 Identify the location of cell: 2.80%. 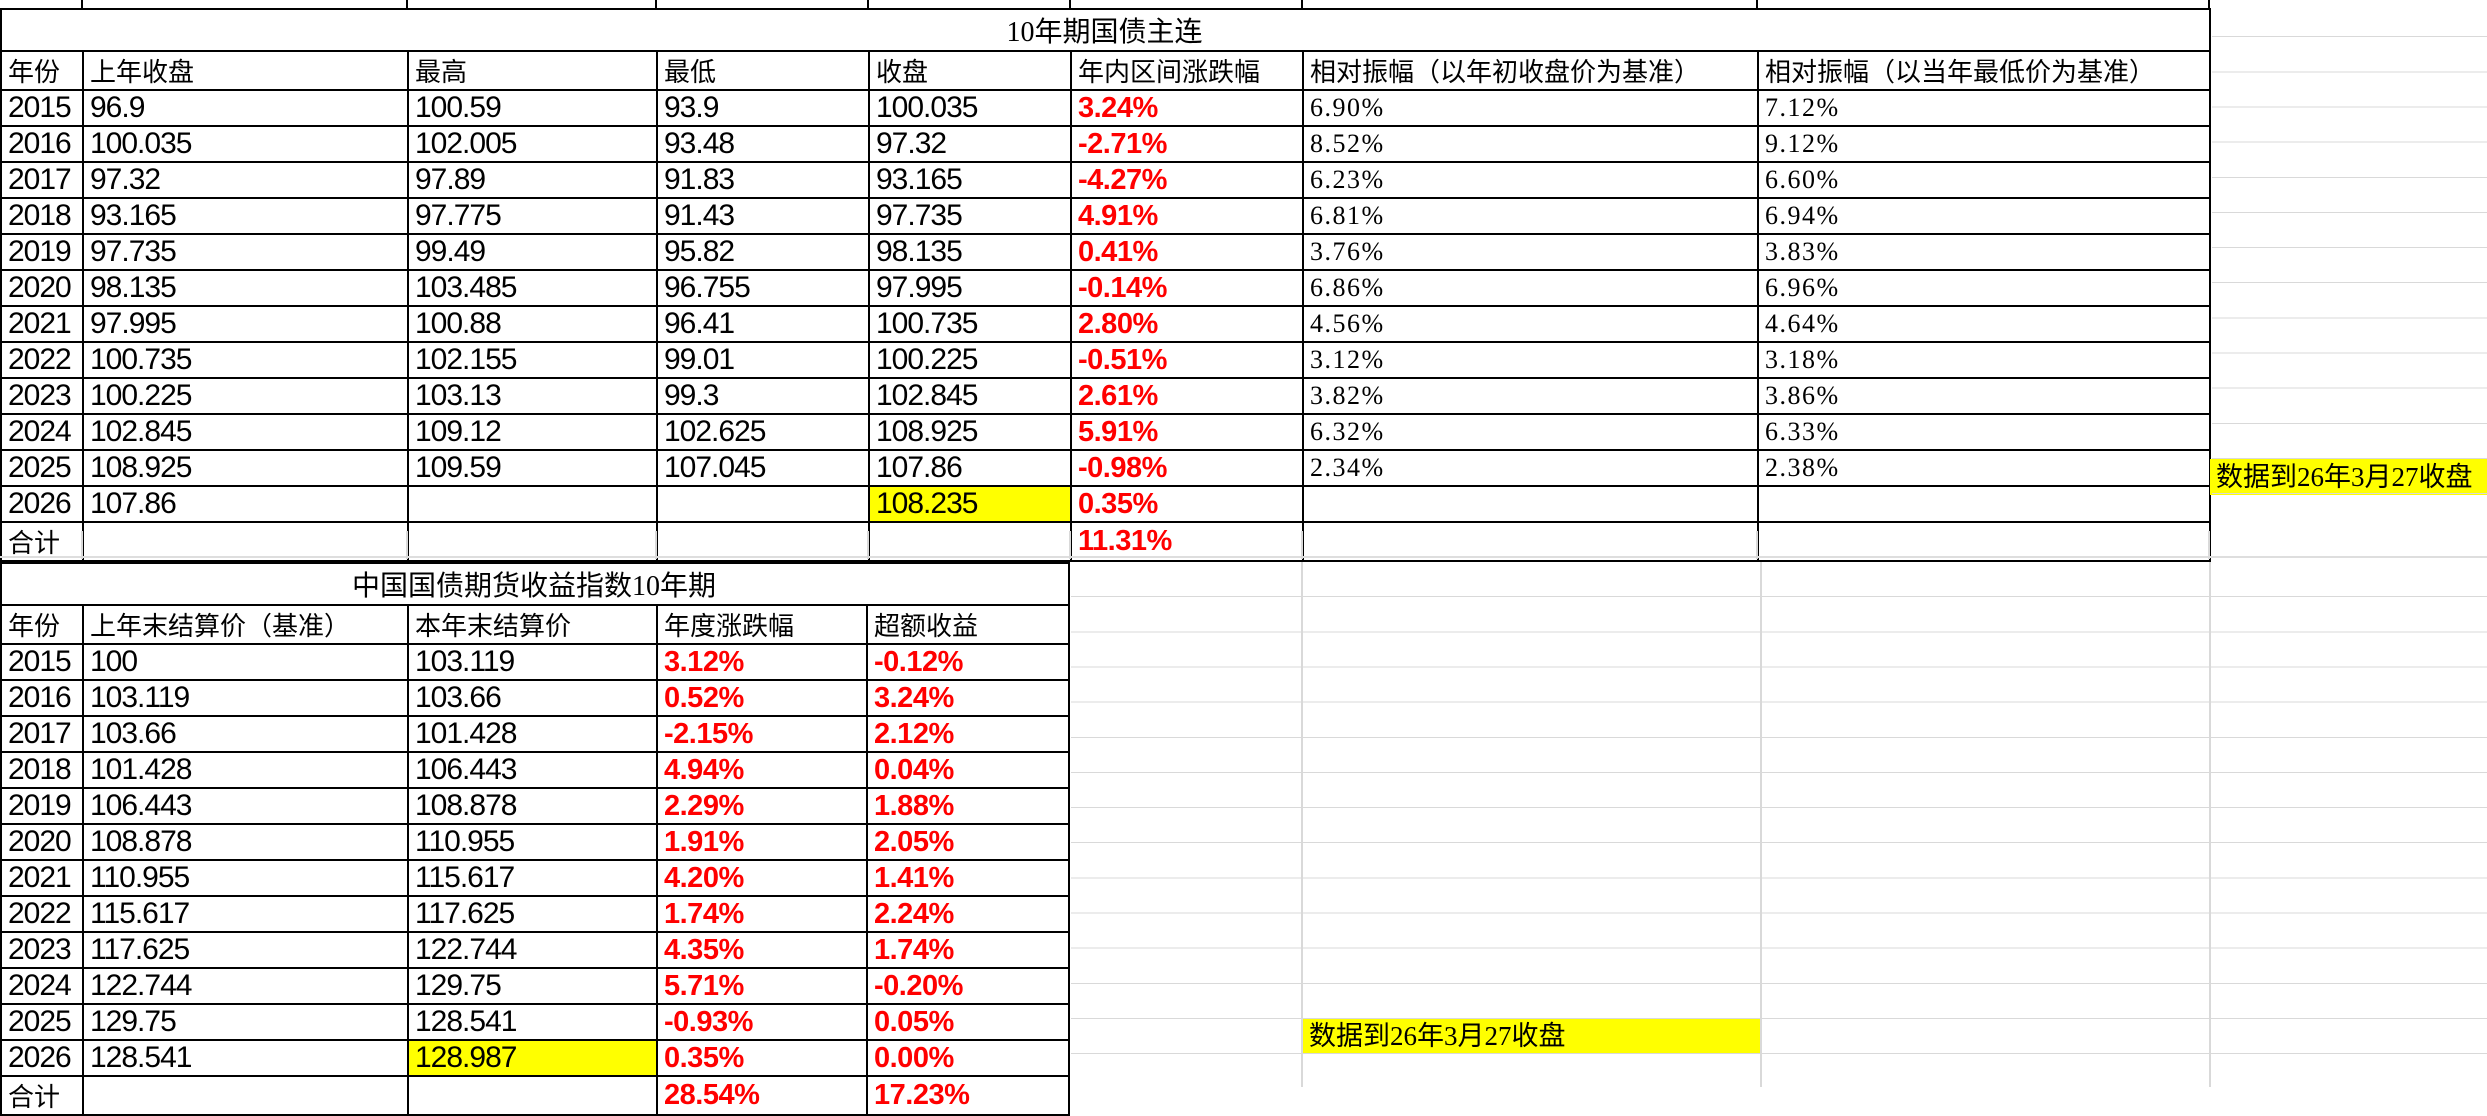
(1187, 324).